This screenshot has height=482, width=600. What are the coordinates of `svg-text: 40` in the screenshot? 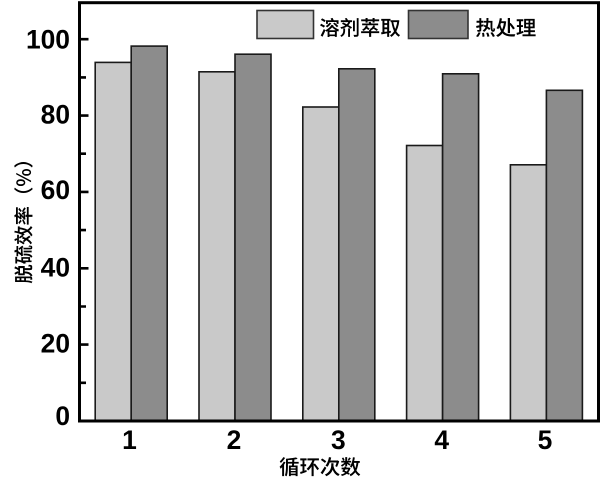 It's located at (55, 267).